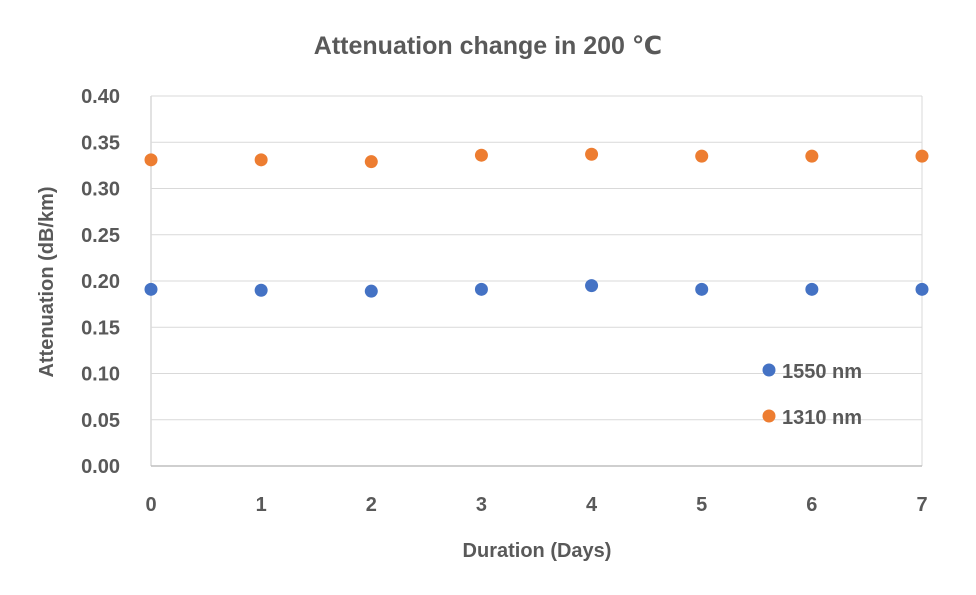 This screenshot has height=595, width=976. I want to click on chart-title: Attenuation change in 200 ℃, so click(488, 46).